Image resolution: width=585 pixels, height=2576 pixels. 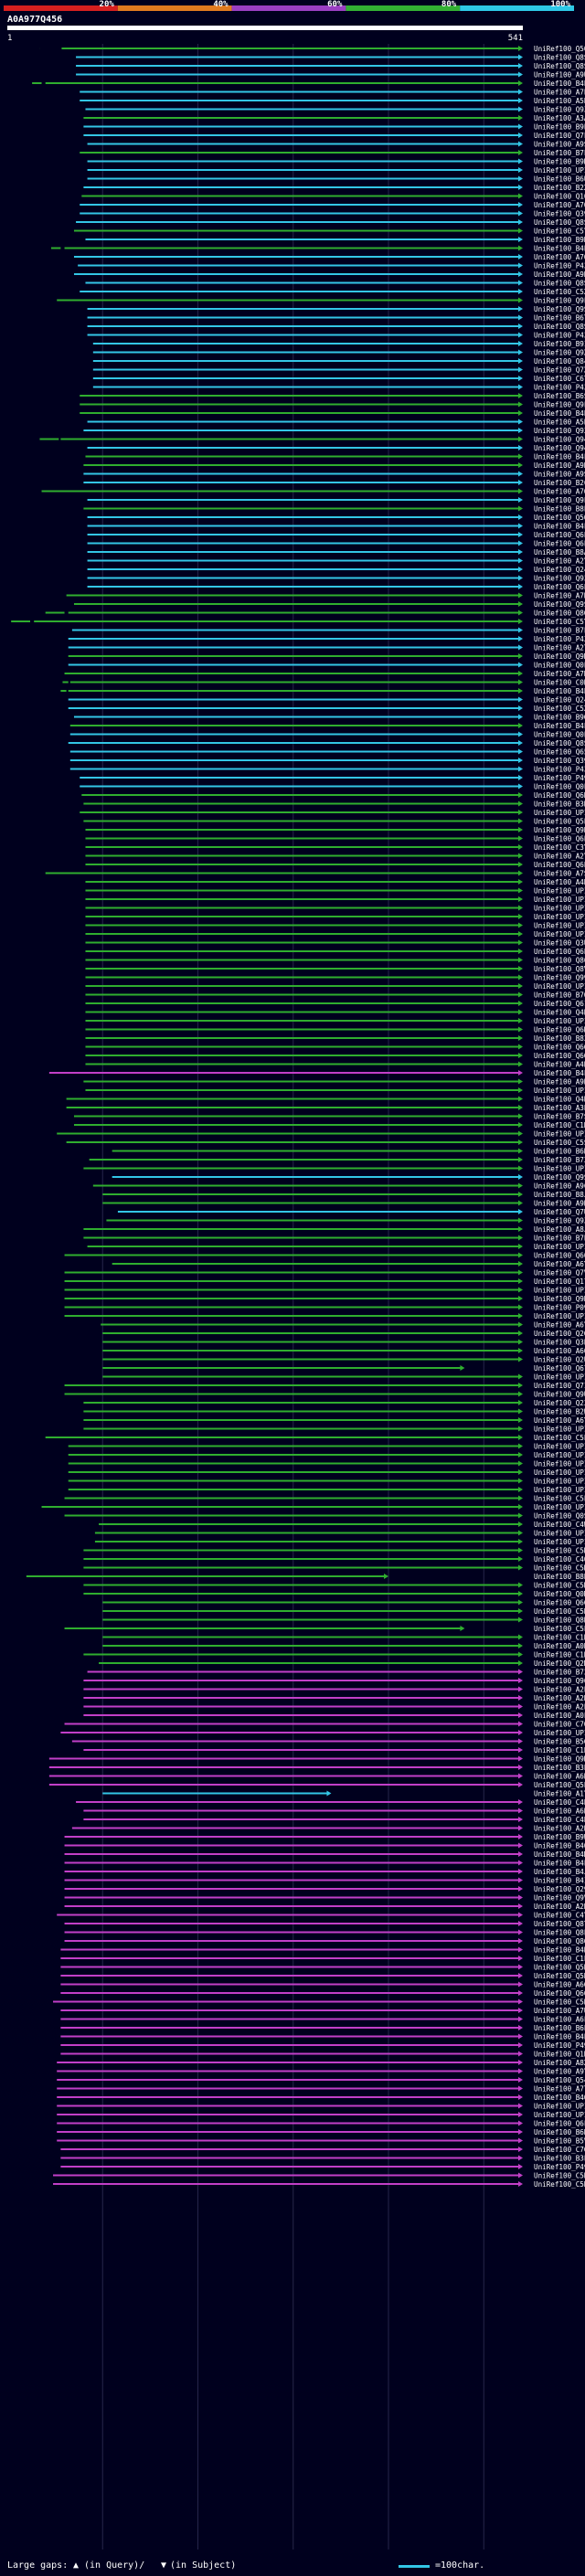 What do you see at coordinates (560, 2045) in the screenshot?
I see `hit-label: UniRef100_P49048` at bounding box center [560, 2045].